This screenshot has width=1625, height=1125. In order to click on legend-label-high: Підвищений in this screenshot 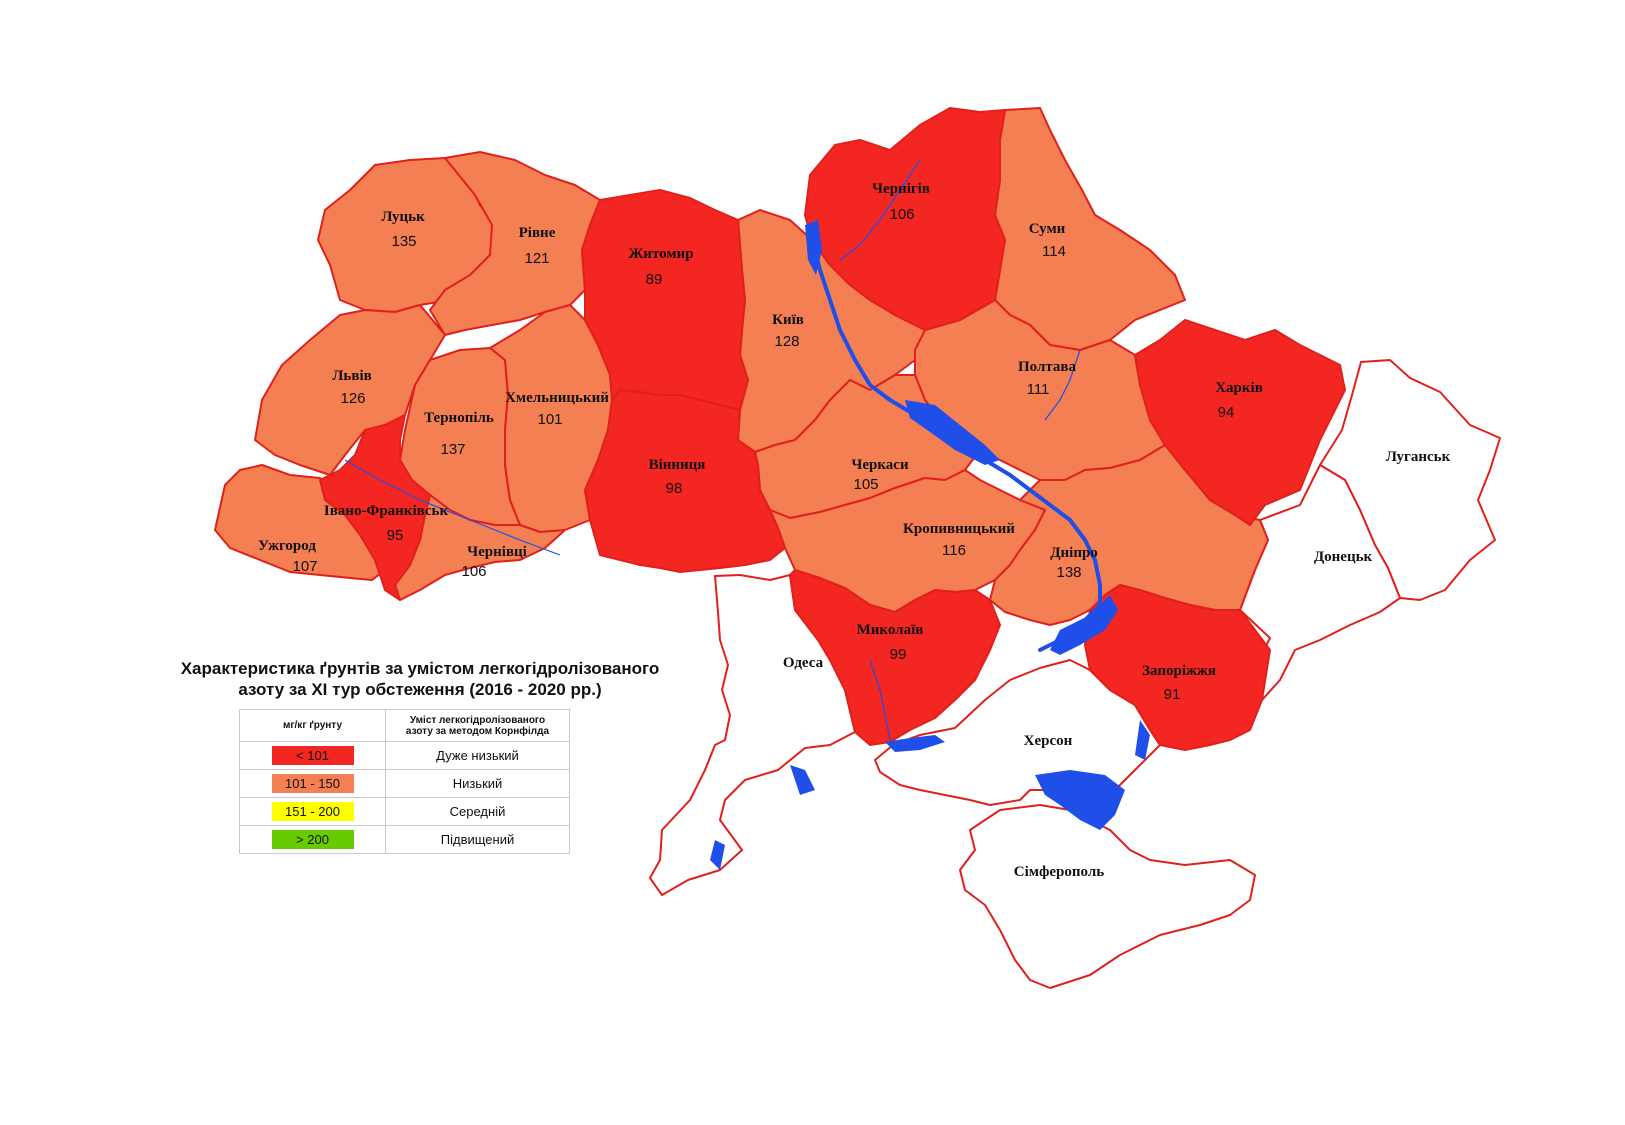, I will do `click(477, 839)`.